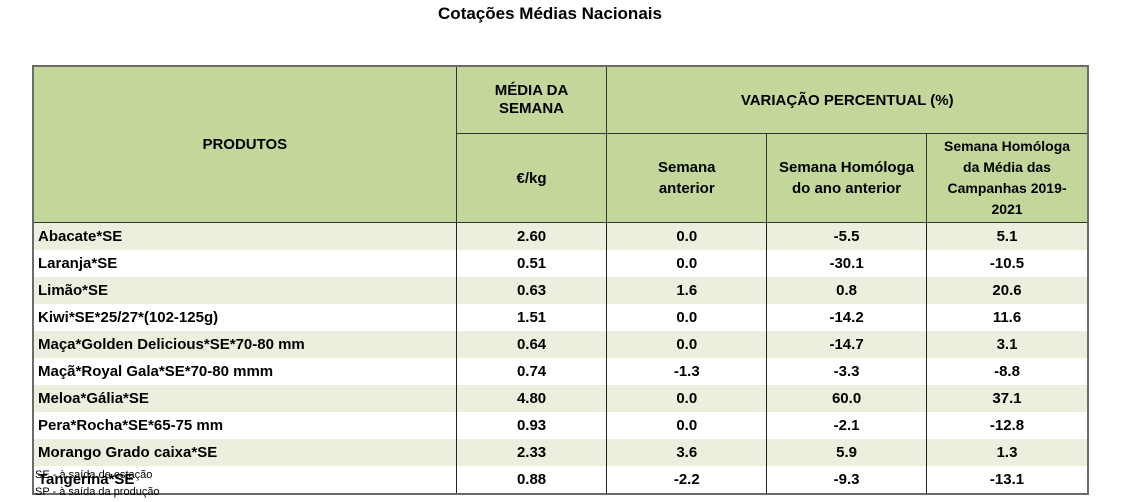 The height and width of the screenshot is (502, 1125). I want to click on header-variacao: VARIAÇÃO PERCENTUAL (%), so click(847, 99).